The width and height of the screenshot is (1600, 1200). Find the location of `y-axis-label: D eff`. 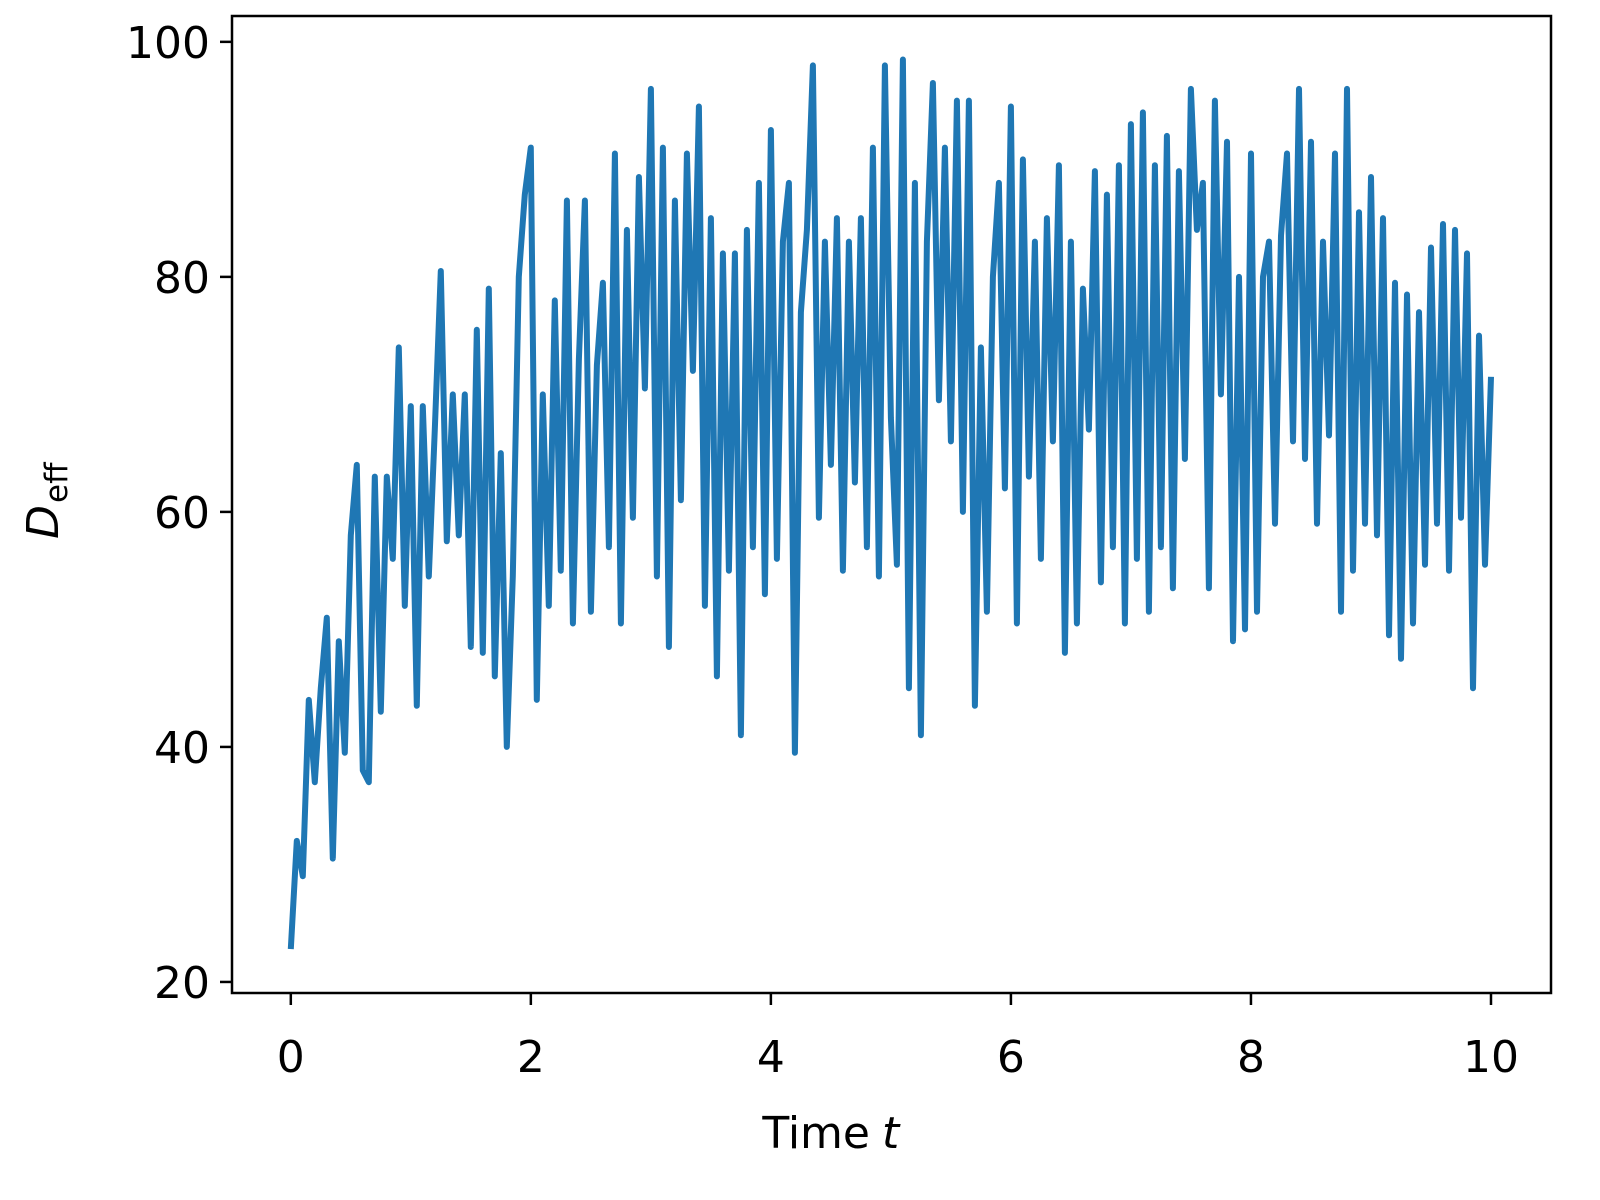

y-axis-label: D eff is located at coordinates (46, 500).